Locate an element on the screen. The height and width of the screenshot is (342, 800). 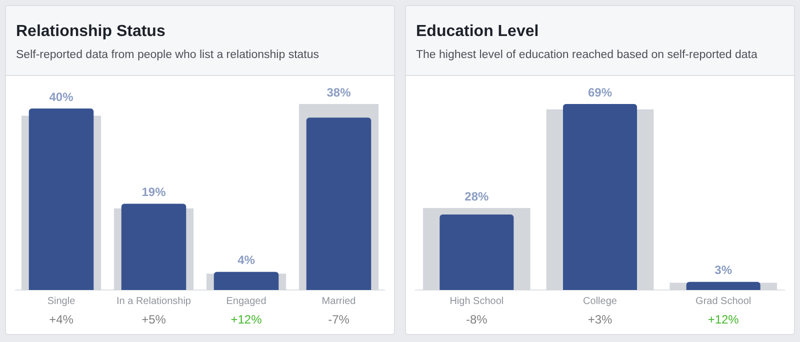
x-tick-label: High School is located at coordinates (477, 301).